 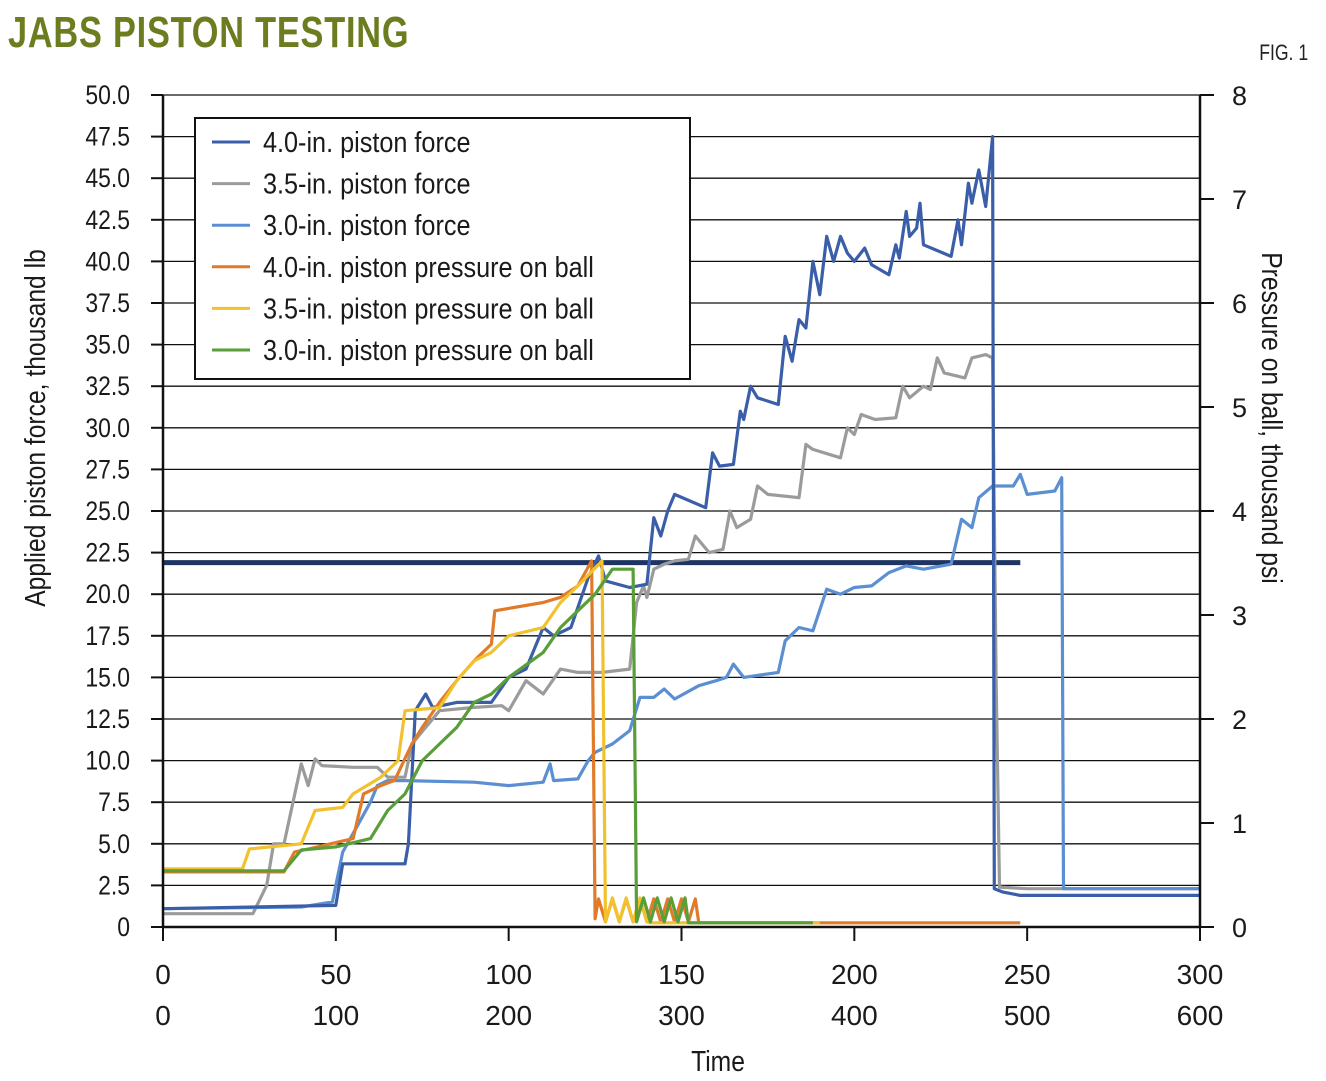 I want to click on chart-title: JABS PISTON TESTING, so click(x=209, y=32).